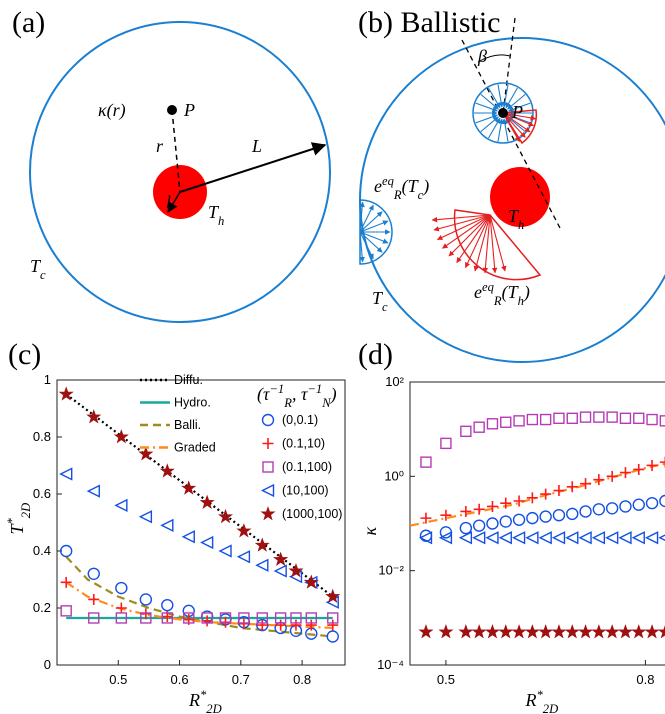 Image resolution: width=665 pixels, height=714 pixels. Describe the element at coordinates (19, 519) in the screenshot. I see `y-axis-label: T*2D` at that location.